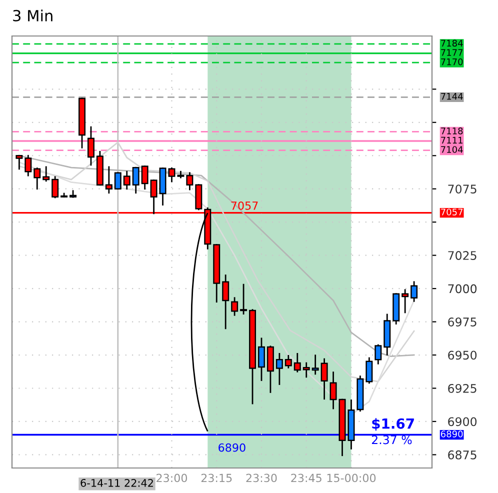 The height and width of the screenshot is (493, 498). What do you see at coordinates (452, 149) in the screenshot?
I see `ref-line-label: 7104` at bounding box center [452, 149].